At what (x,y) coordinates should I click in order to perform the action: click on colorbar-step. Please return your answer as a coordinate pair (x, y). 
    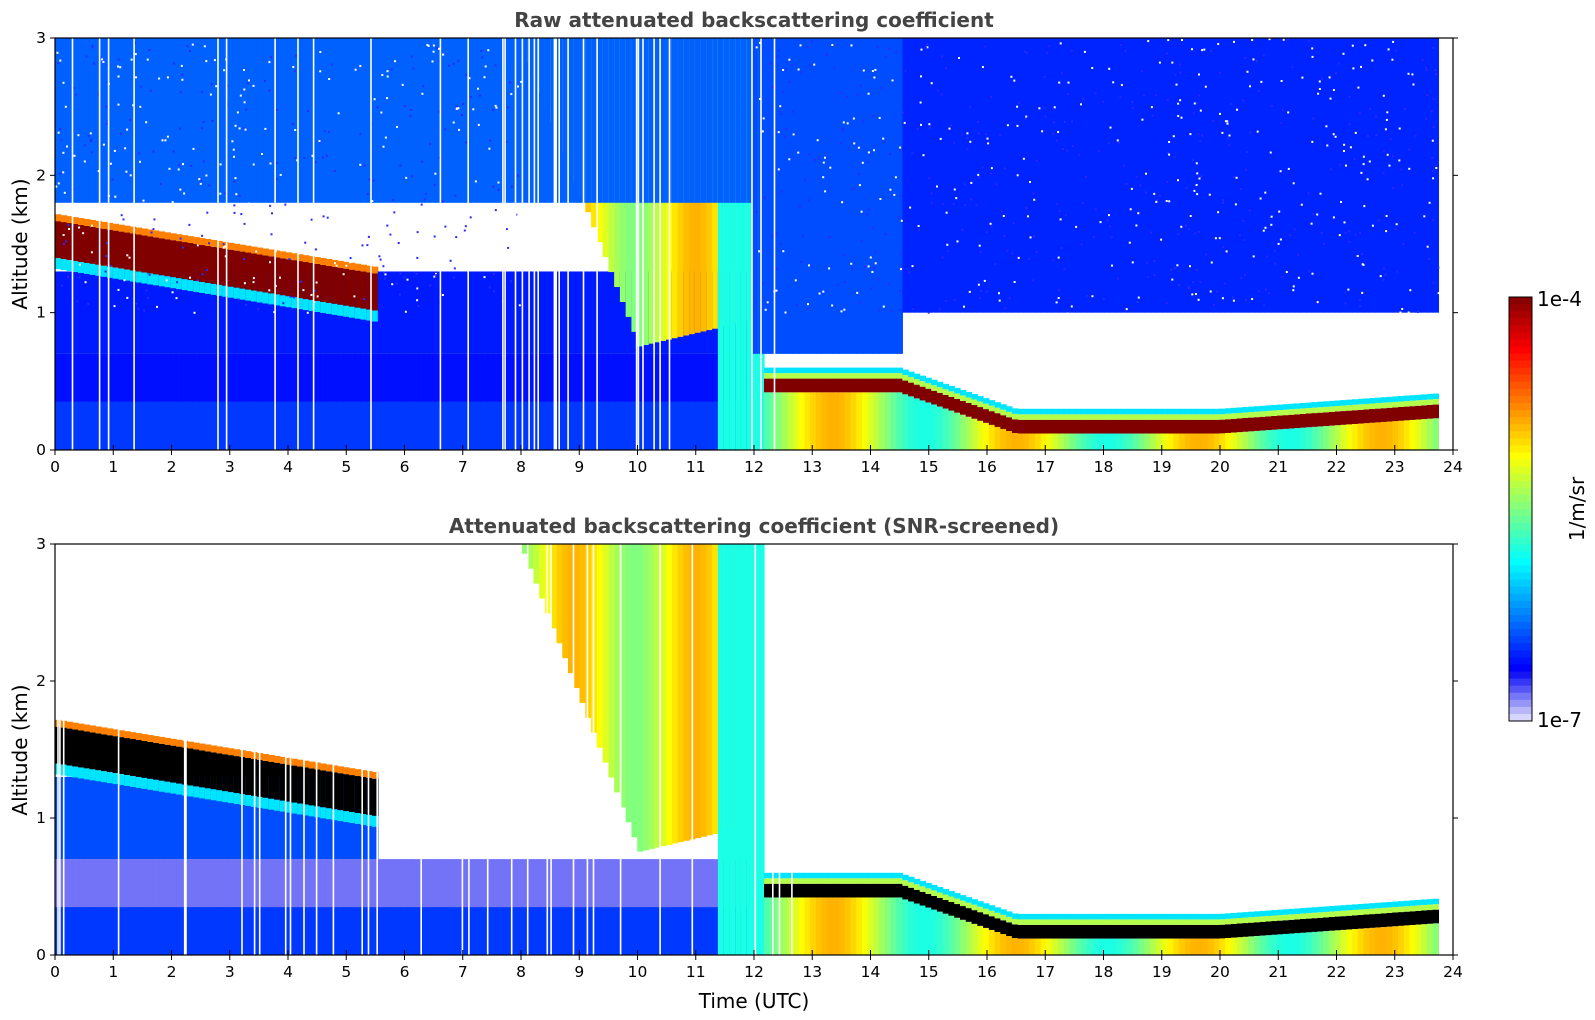
    Looking at the image, I should click on (1520, 633).